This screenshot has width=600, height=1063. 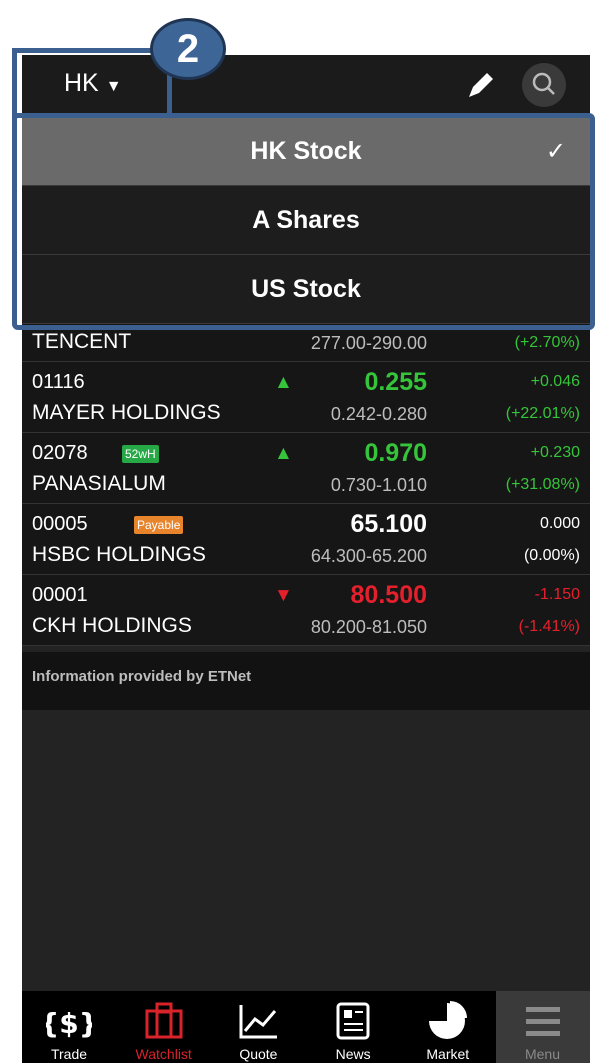 What do you see at coordinates (542, 484) in the screenshot?
I see `stock-pct: (+31.08%)` at bounding box center [542, 484].